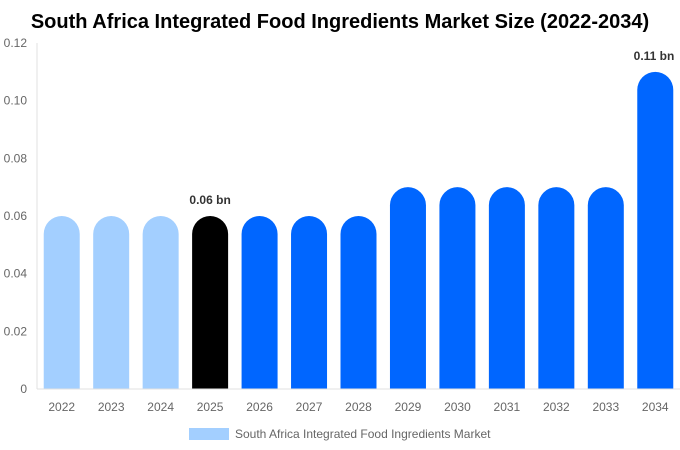 Image resolution: width=680 pixels, height=450 pixels. I want to click on legend-swatch, so click(209, 434).